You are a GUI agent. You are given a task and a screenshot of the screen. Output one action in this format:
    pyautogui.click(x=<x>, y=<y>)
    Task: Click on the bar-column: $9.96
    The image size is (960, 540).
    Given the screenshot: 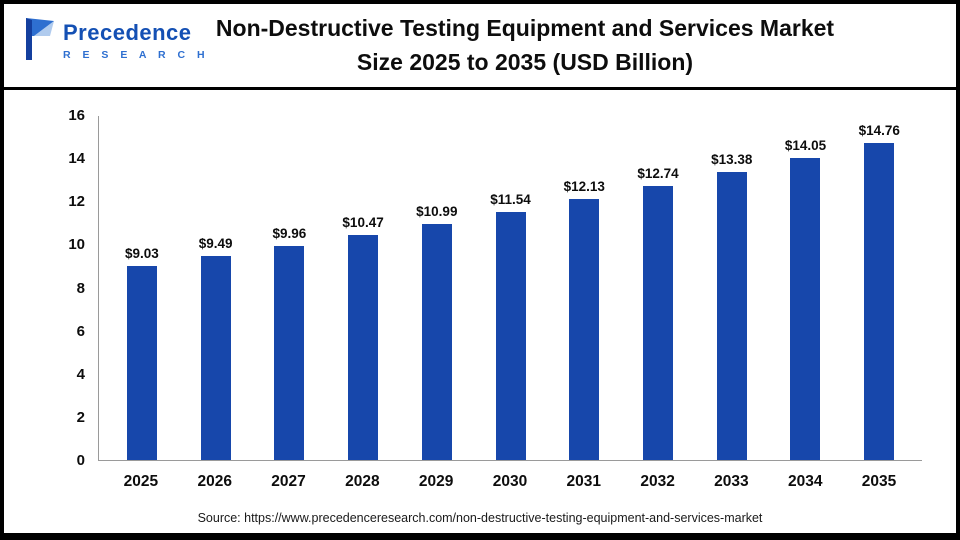 What is the action you would take?
    pyautogui.click(x=289, y=288)
    